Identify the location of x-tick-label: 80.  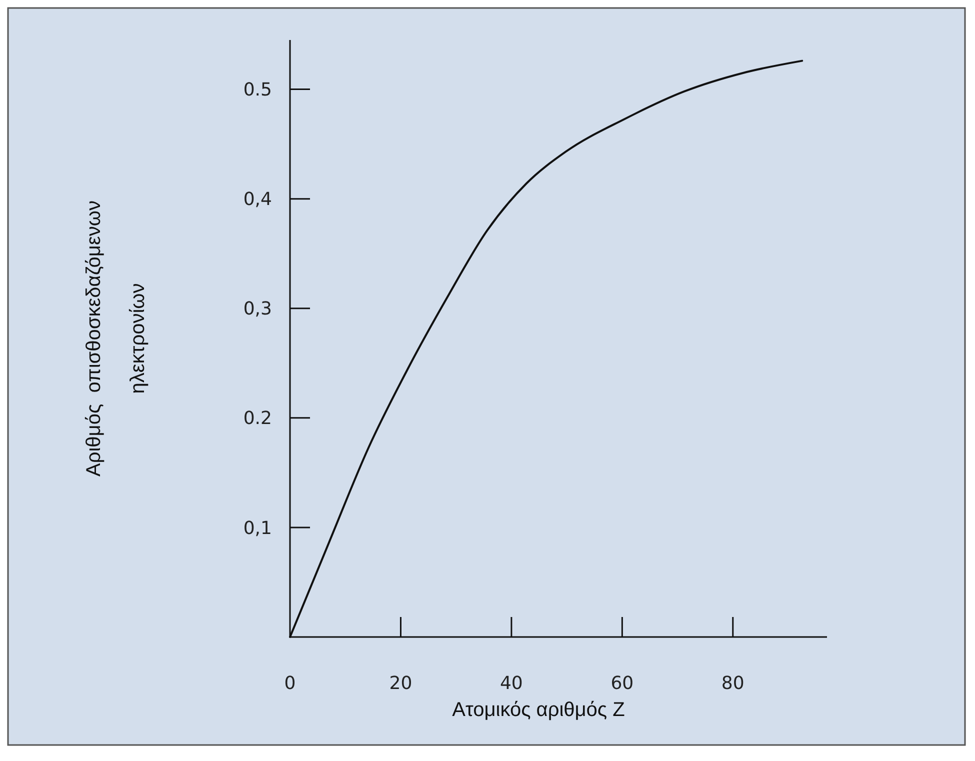
(732, 683).